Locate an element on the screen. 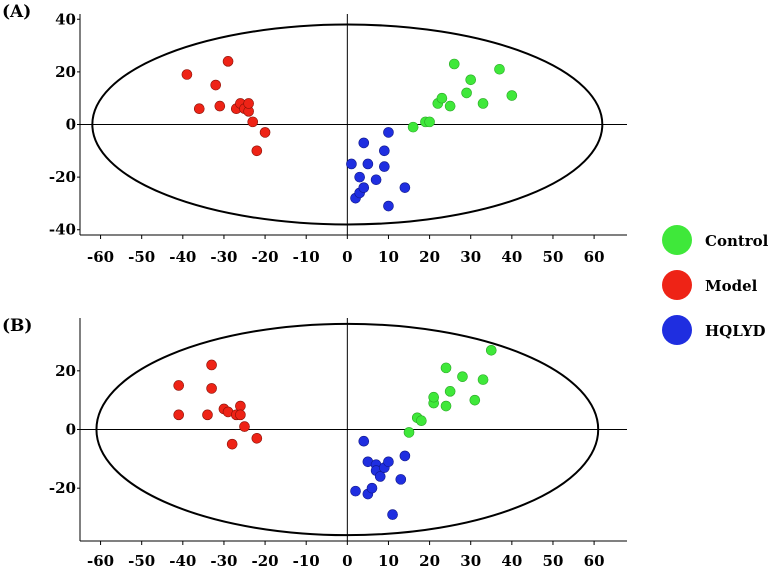  legend-label-hqlyd: HQLYD is located at coordinates (735, 331).